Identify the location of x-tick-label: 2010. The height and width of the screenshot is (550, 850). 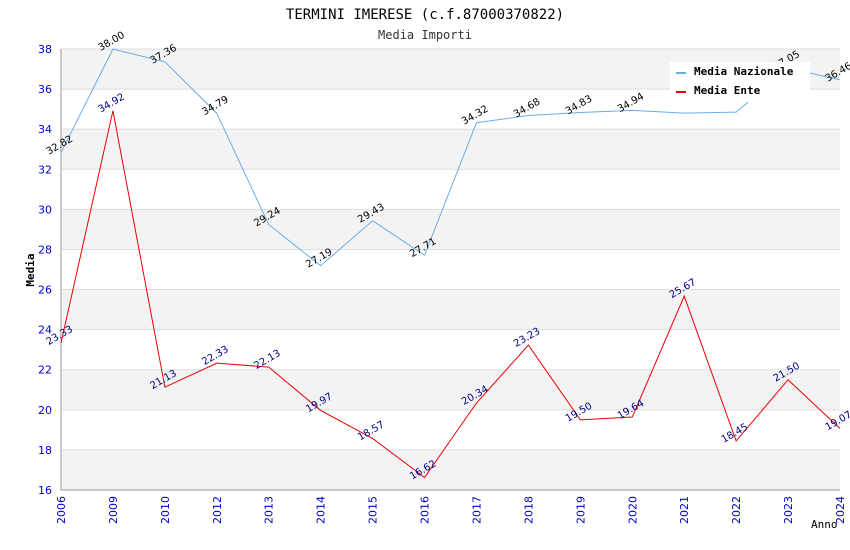
(165, 510).